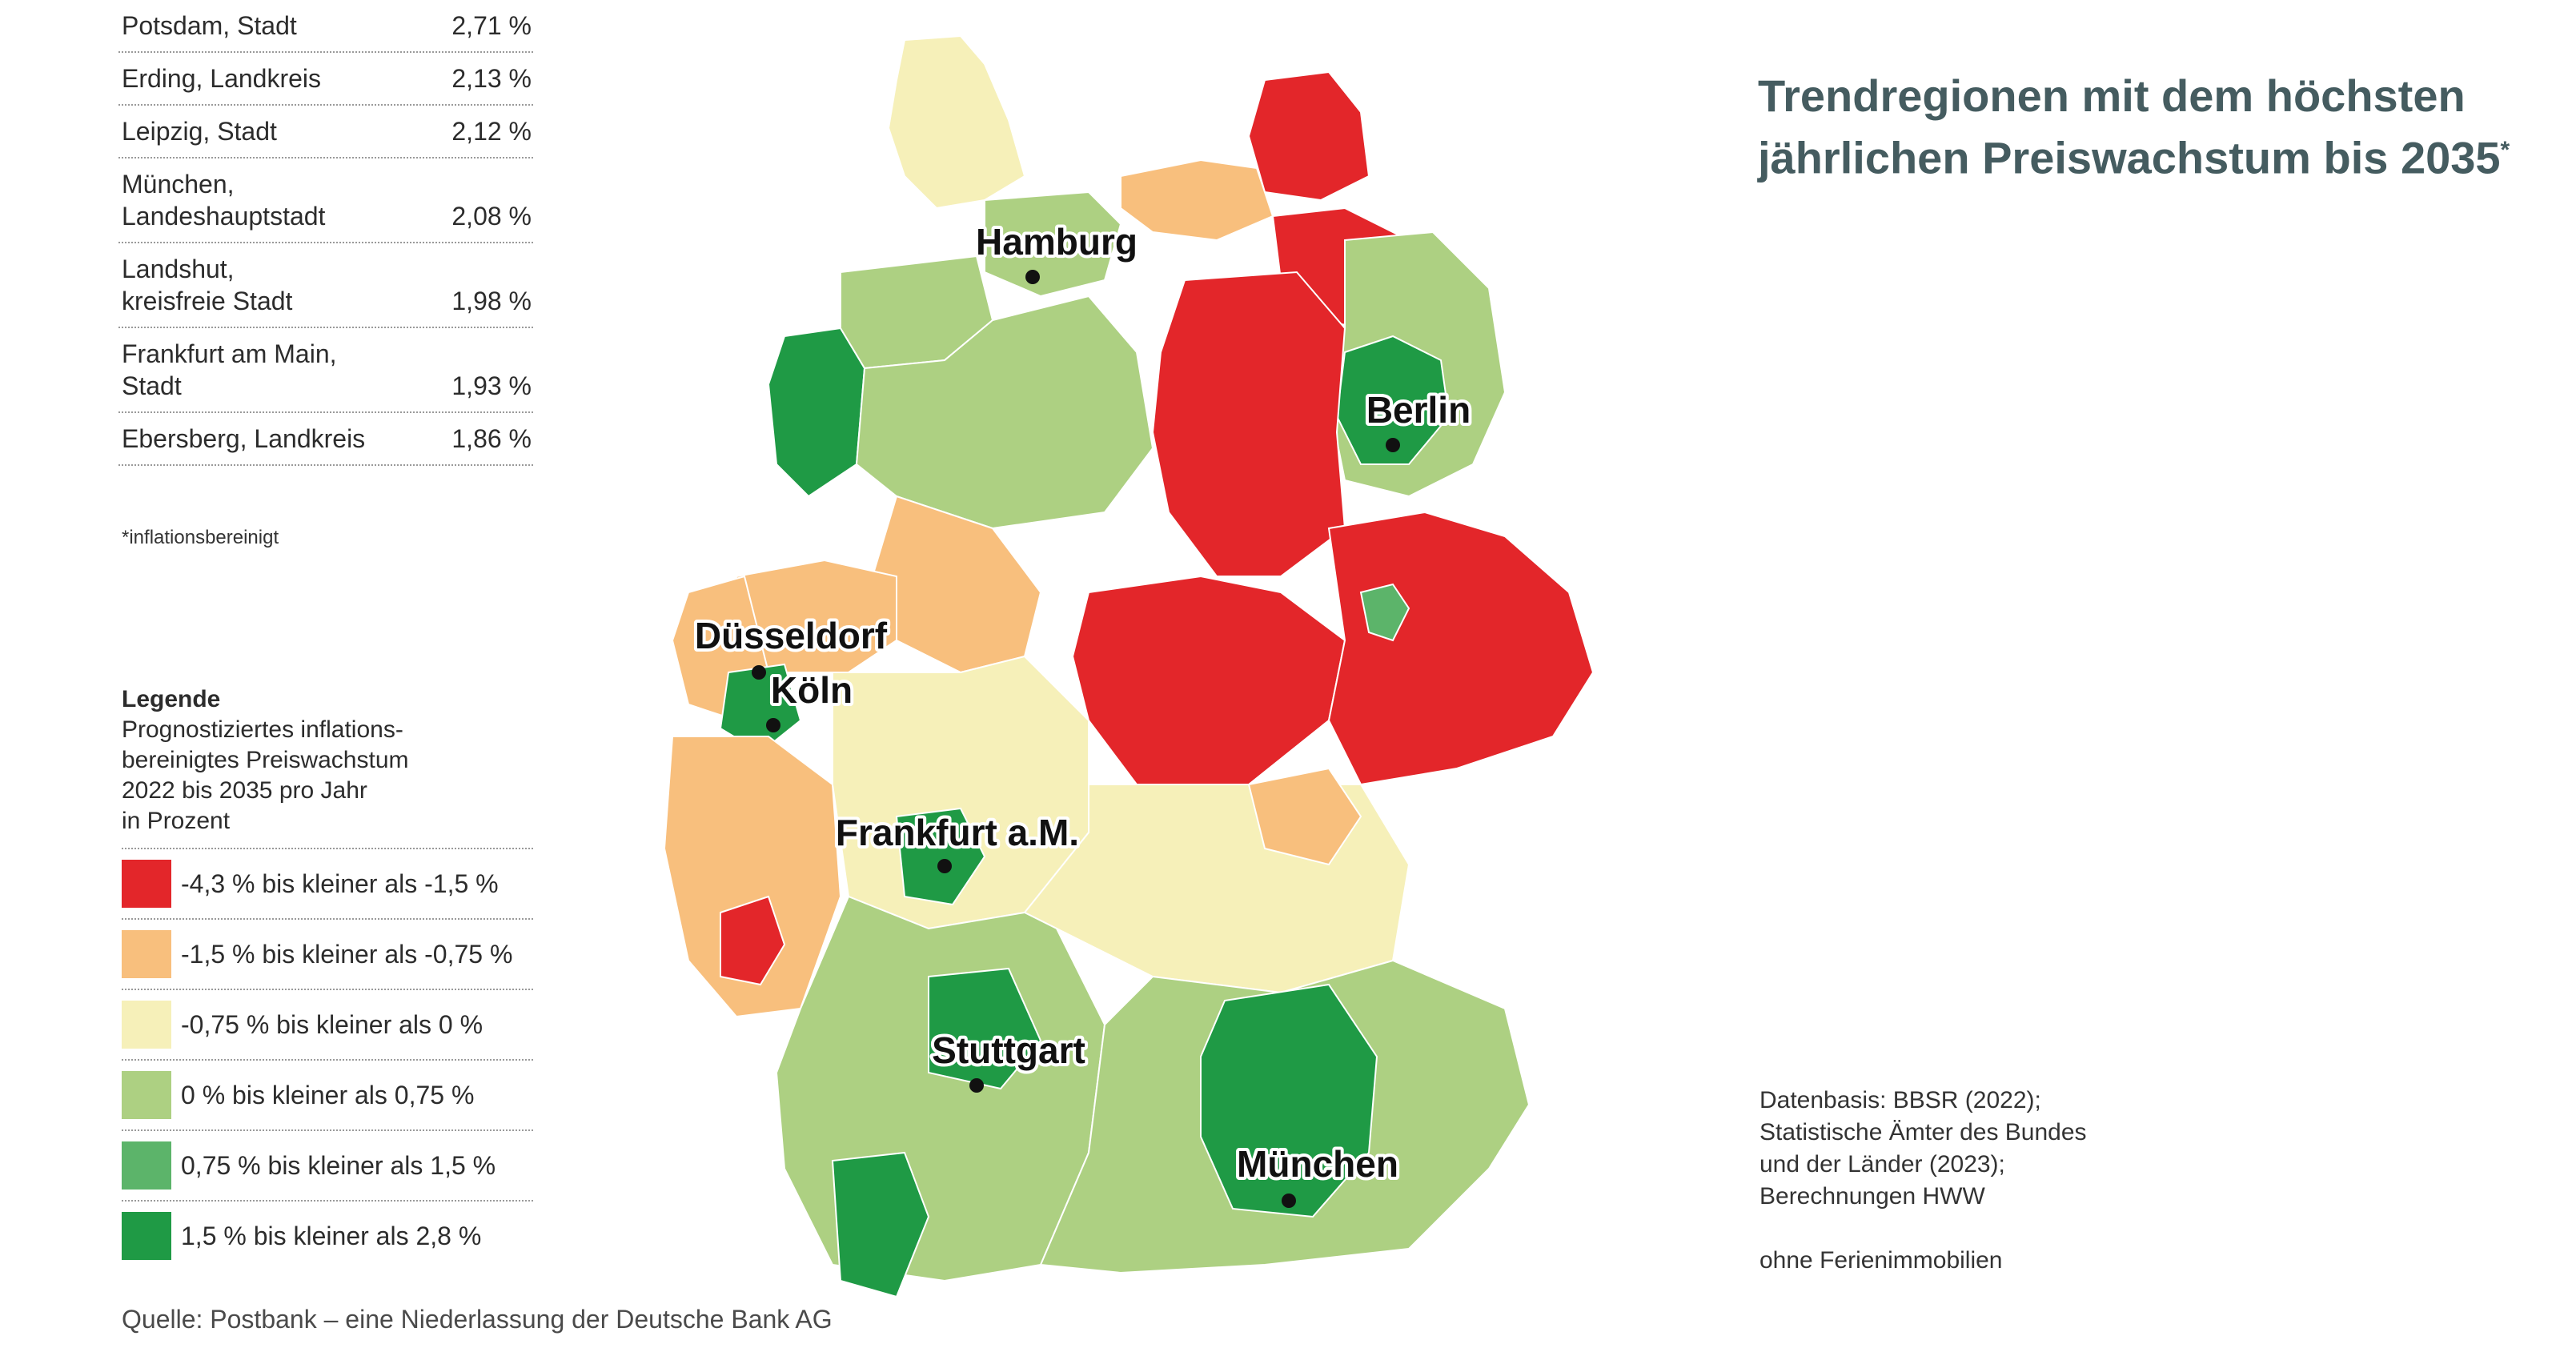 Image resolution: width=2576 pixels, height=1348 pixels. What do you see at coordinates (1308, 136) in the screenshot?
I see `region-mecklenburg-north` at bounding box center [1308, 136].